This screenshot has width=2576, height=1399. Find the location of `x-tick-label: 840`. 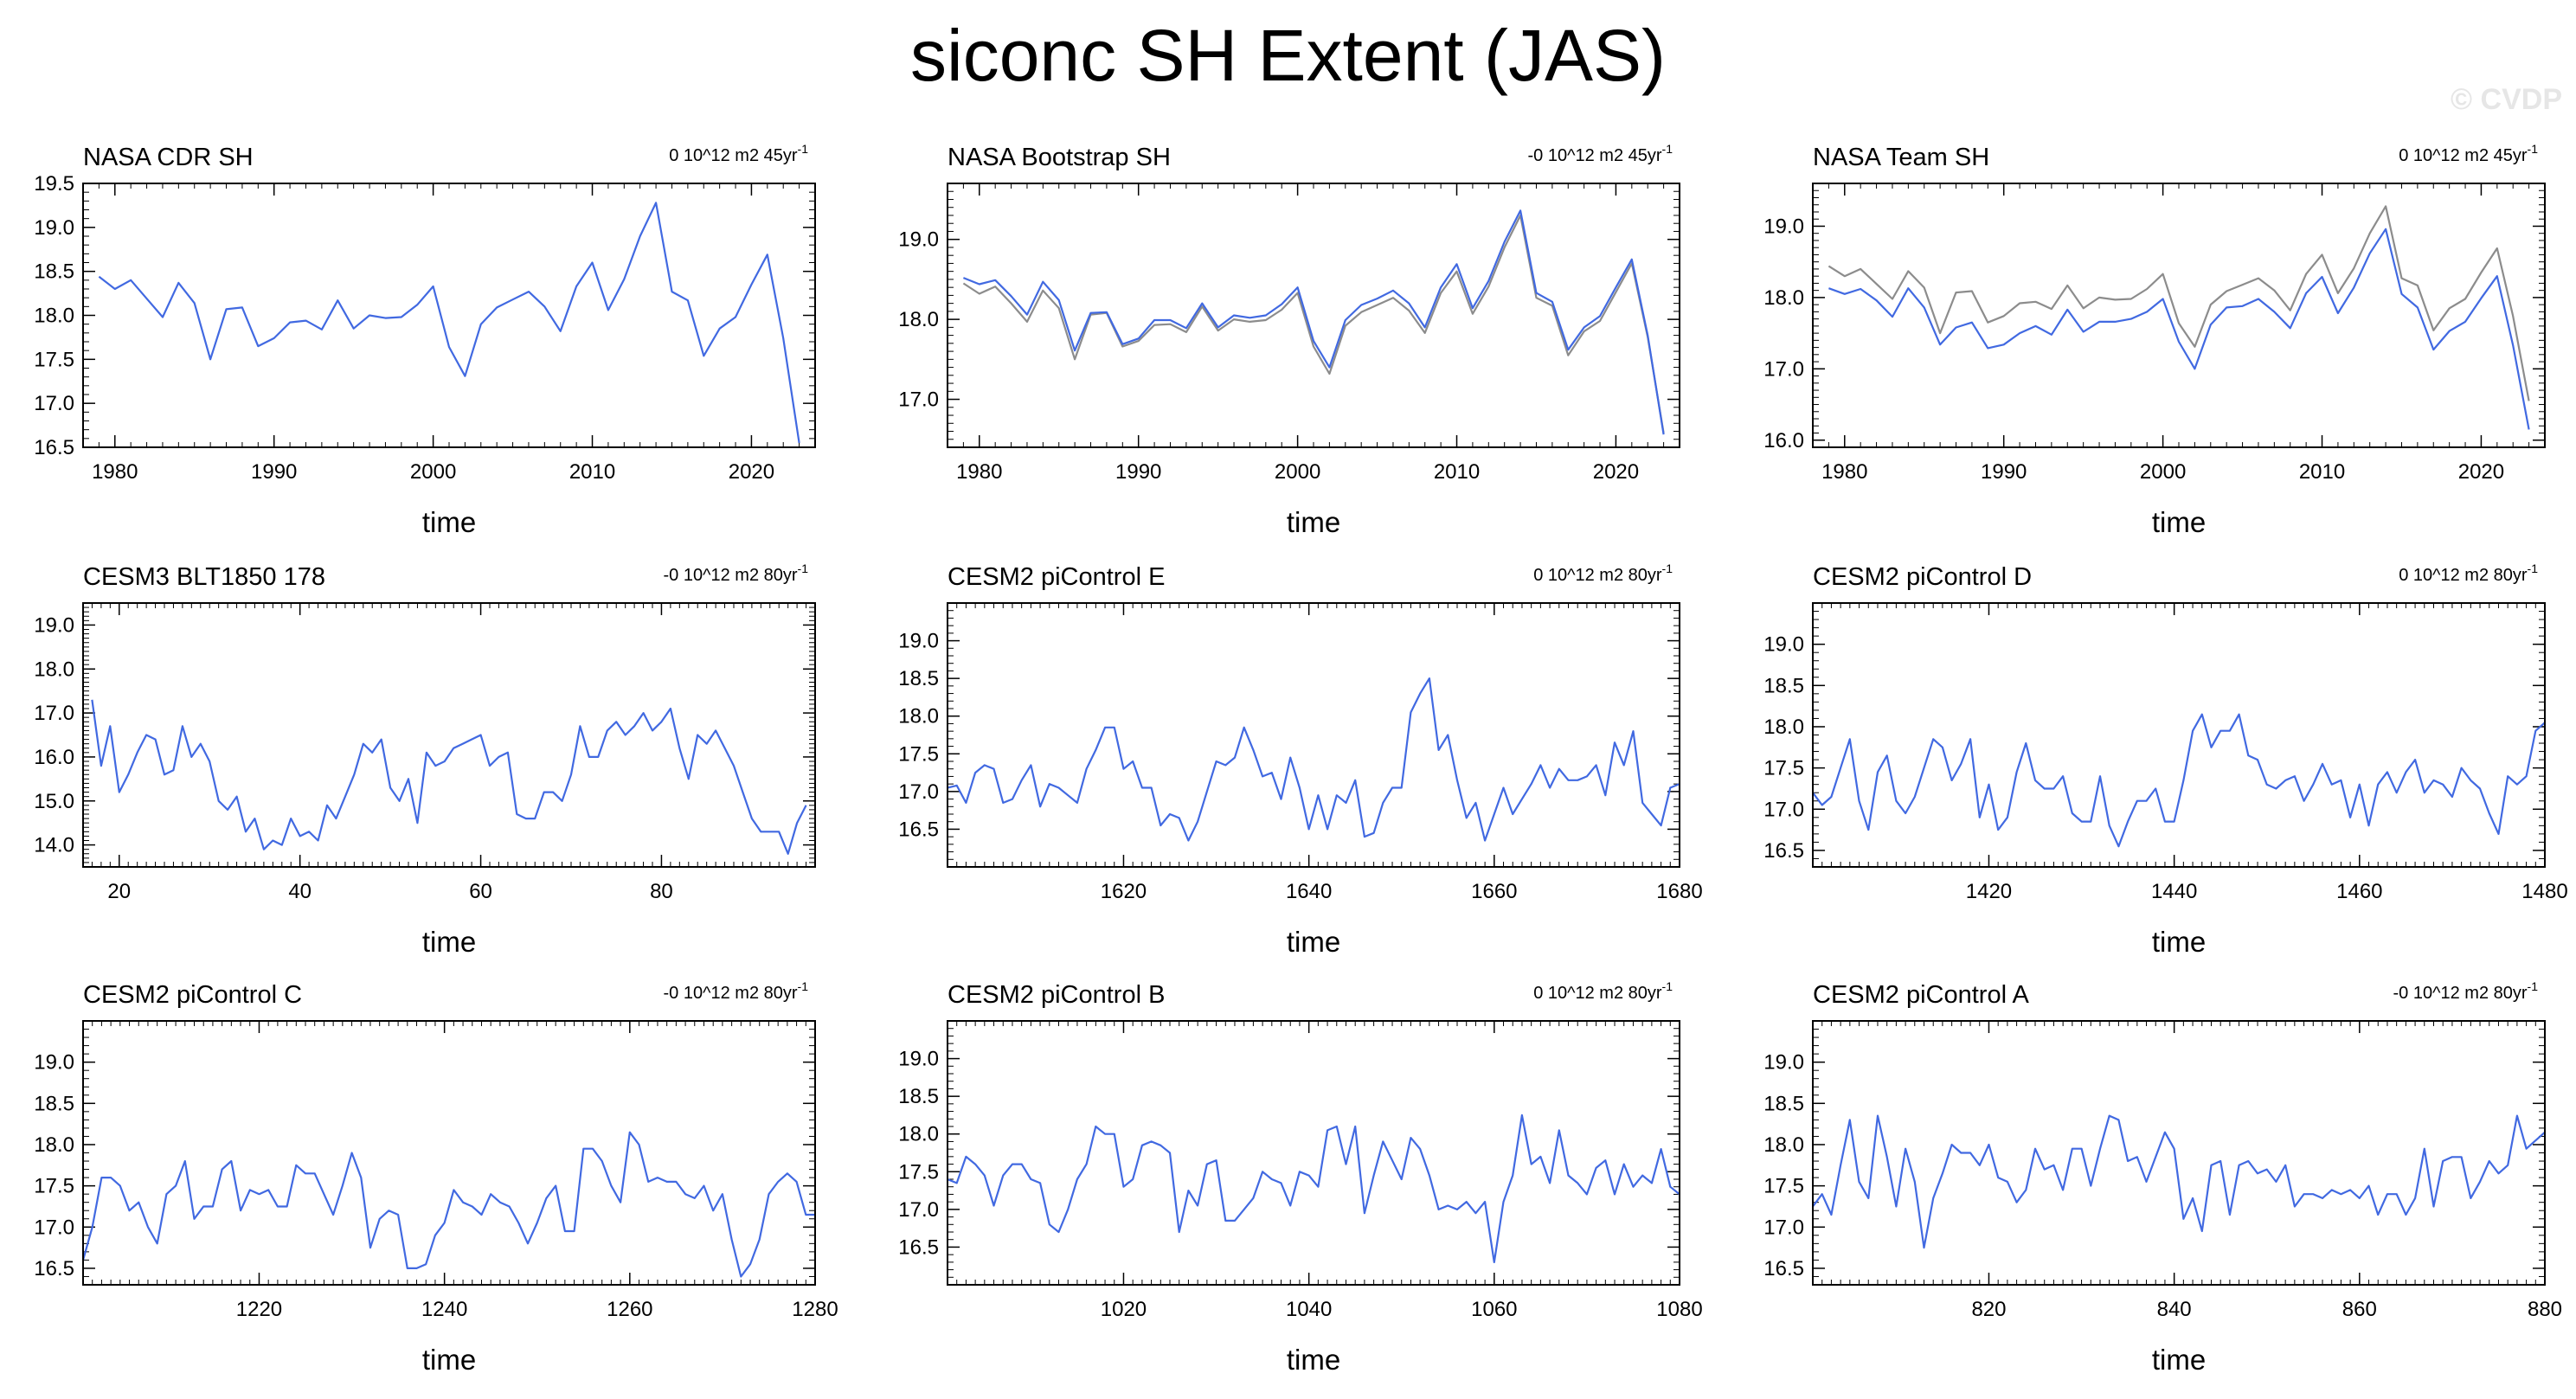

x-tick-label: 840 is located at coordinates (2174, 1309).